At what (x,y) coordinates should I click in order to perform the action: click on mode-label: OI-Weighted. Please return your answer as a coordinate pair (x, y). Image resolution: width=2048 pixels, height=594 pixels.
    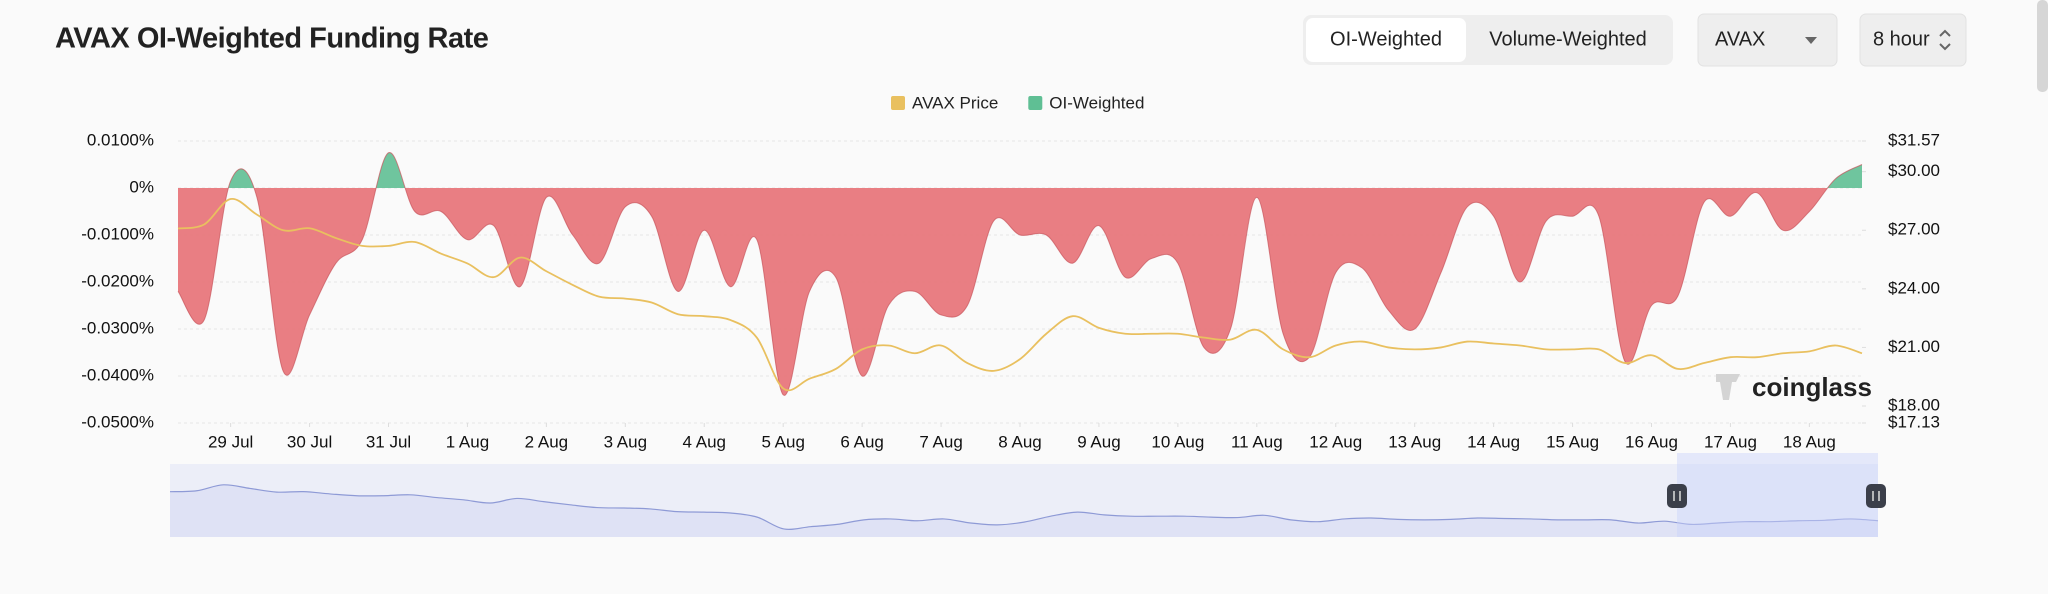
    Looking at the image, I should click on (1386, 39).